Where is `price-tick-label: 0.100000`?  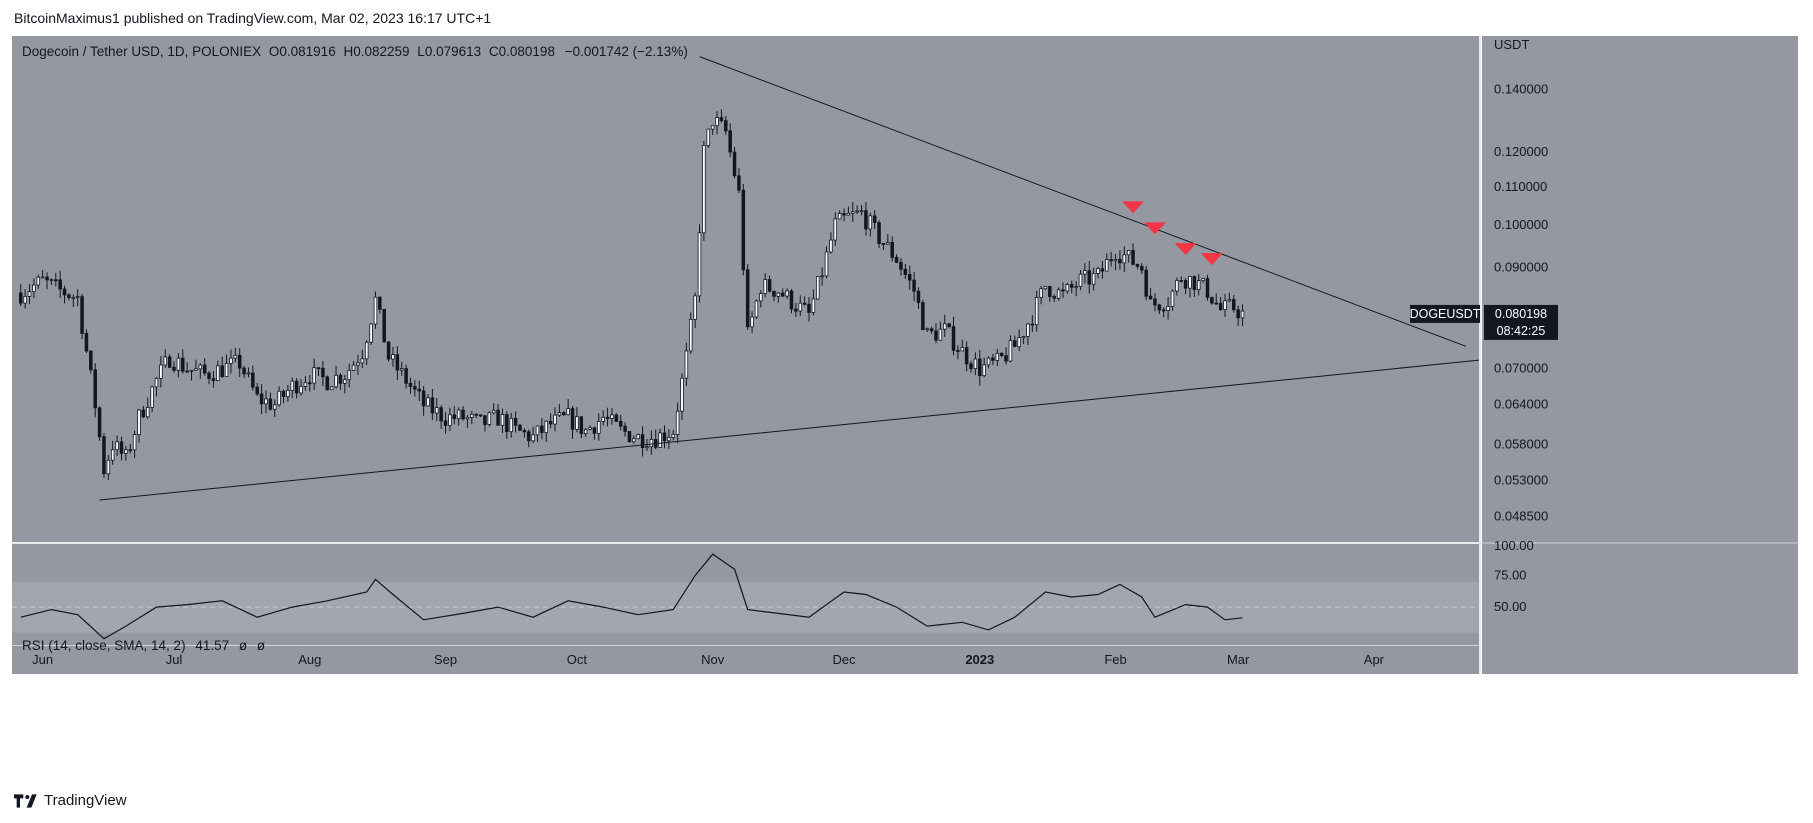 price-tick-label: 0.100000 is located at coordinates (1521, 224).